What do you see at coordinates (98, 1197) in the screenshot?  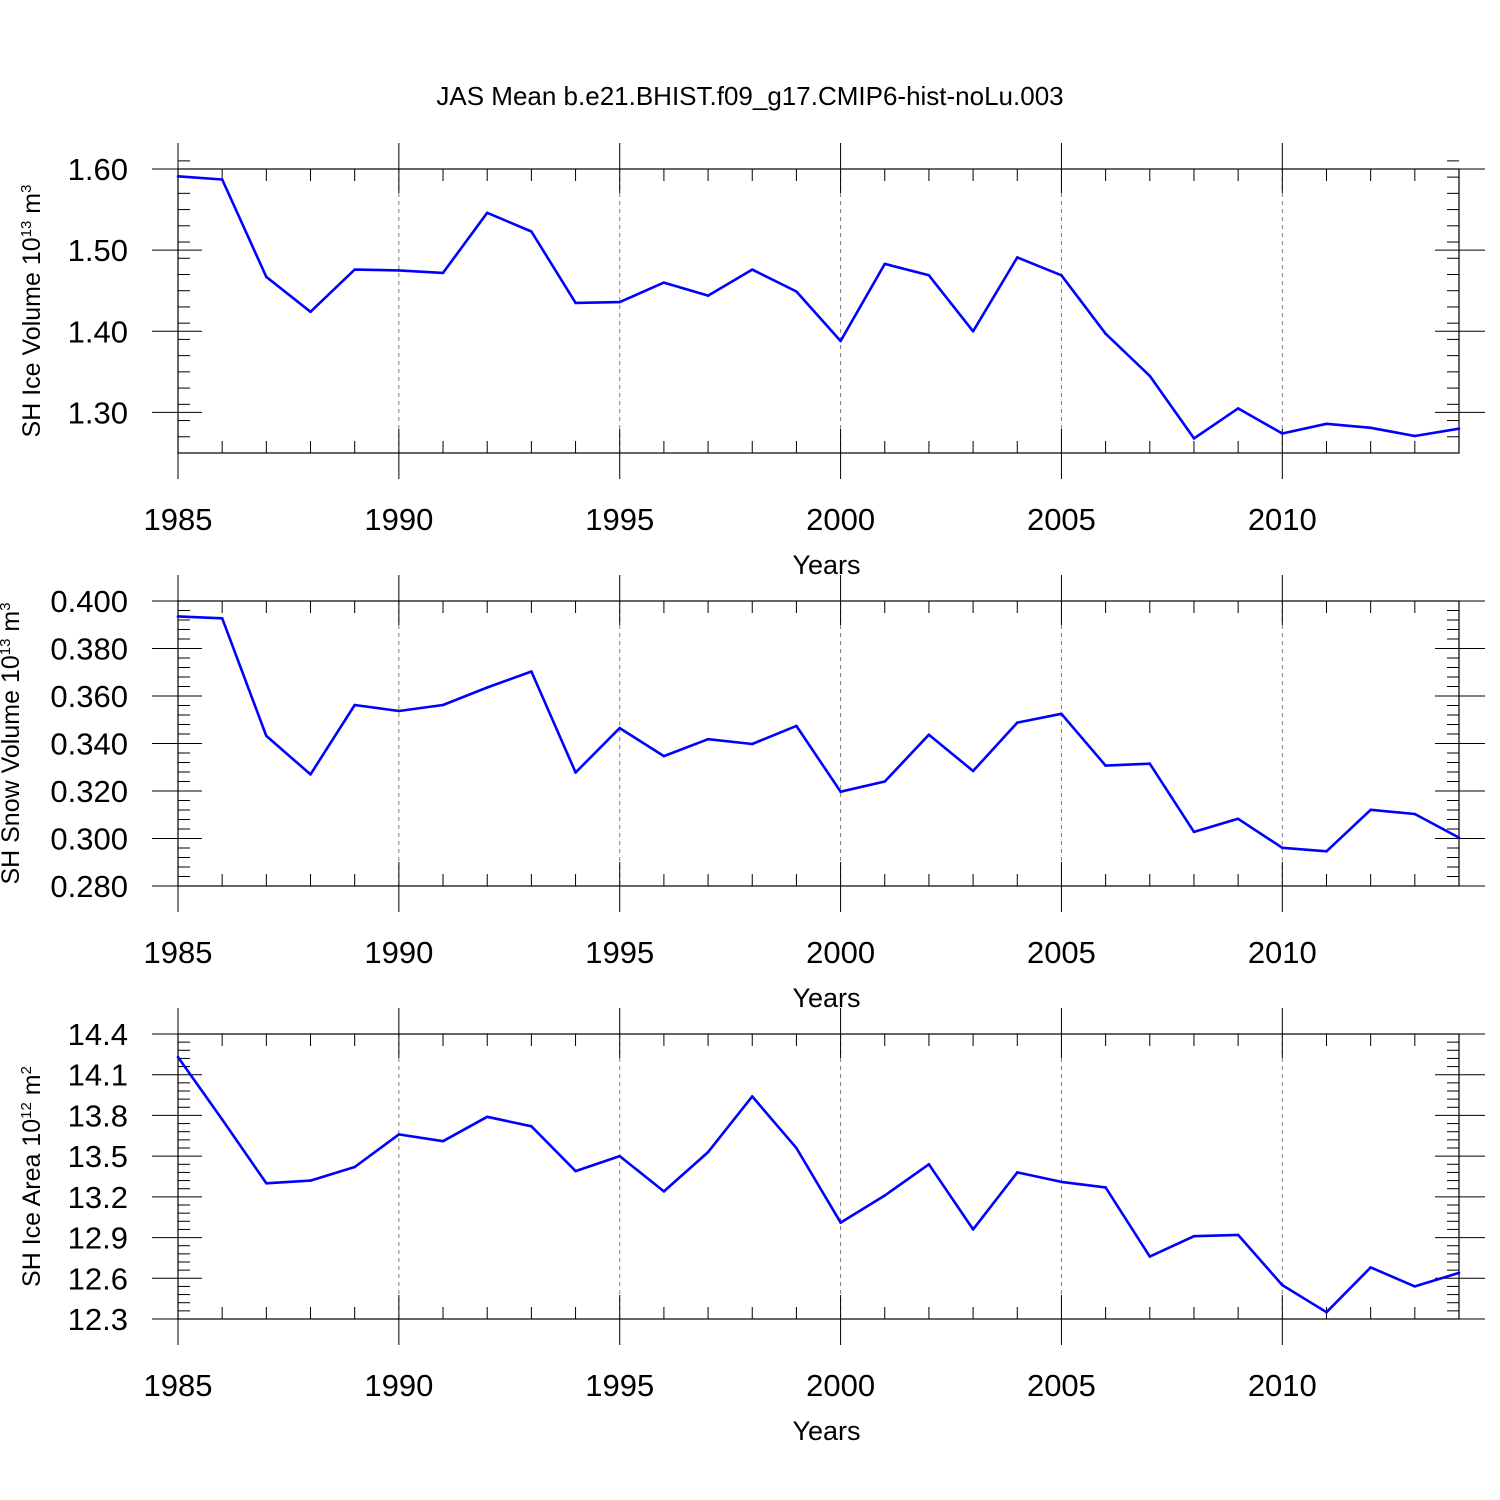 I see `y-tick-label: 13.2` at bounding box center [98, 1197].